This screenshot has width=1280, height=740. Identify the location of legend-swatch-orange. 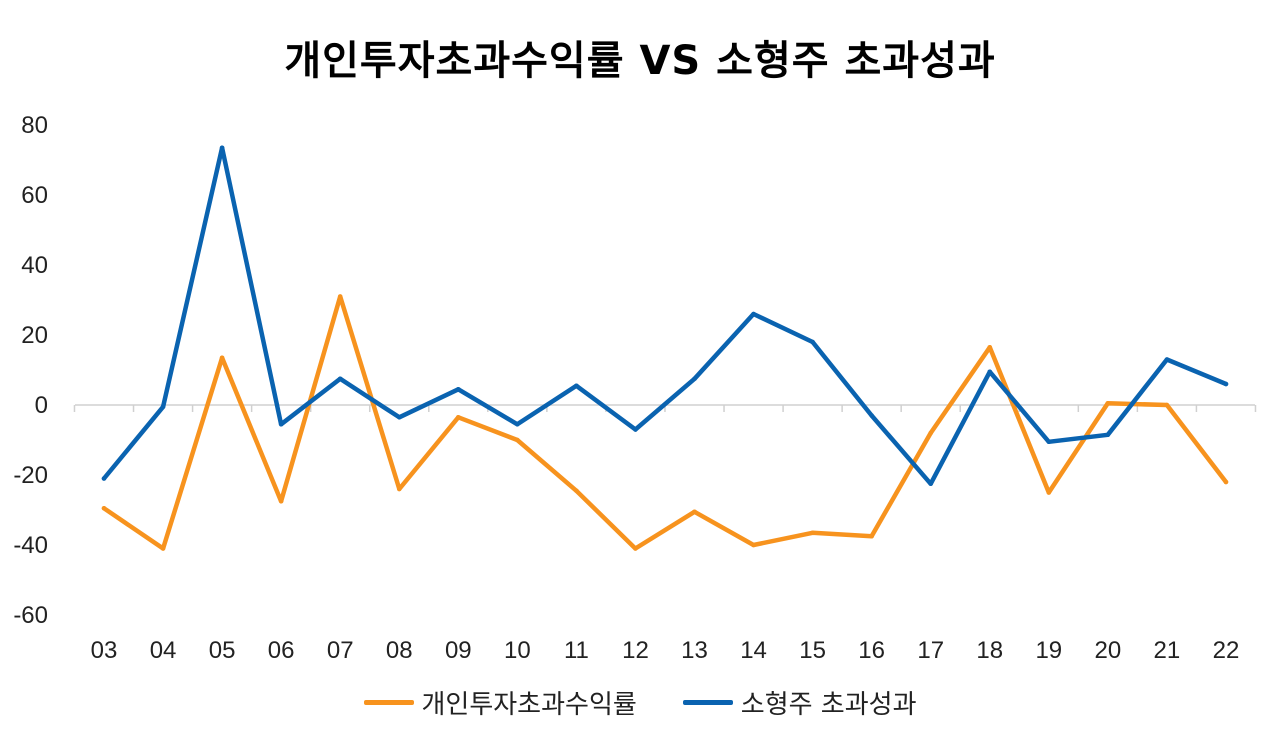
(388, 702).